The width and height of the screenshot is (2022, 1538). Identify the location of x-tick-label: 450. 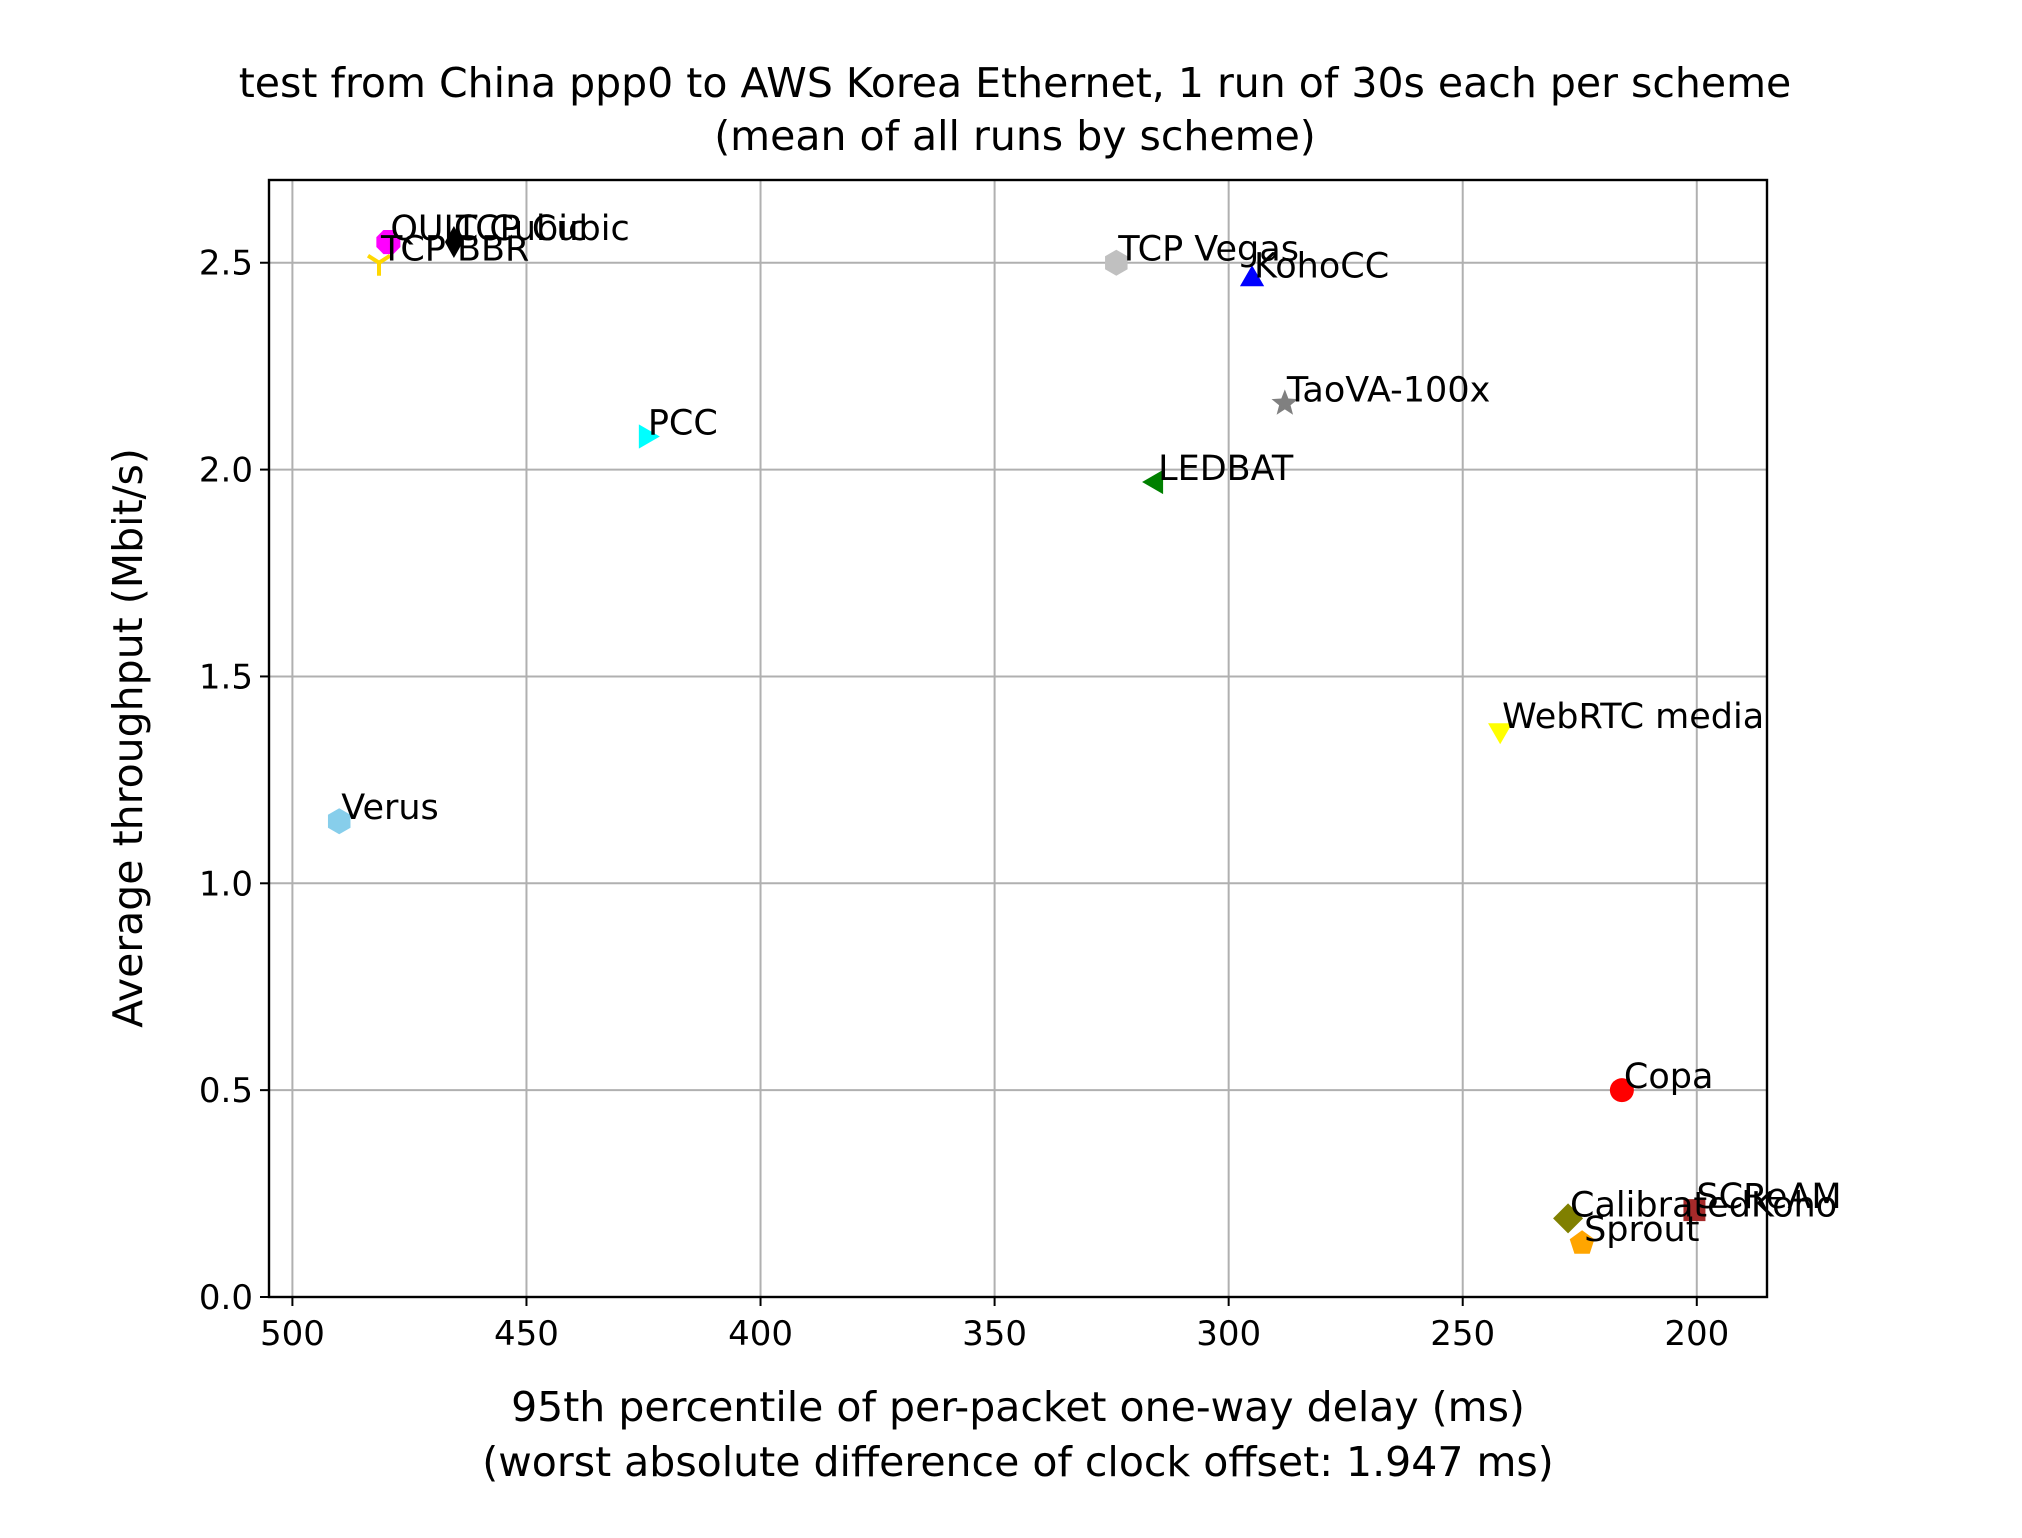
(526, 1334).